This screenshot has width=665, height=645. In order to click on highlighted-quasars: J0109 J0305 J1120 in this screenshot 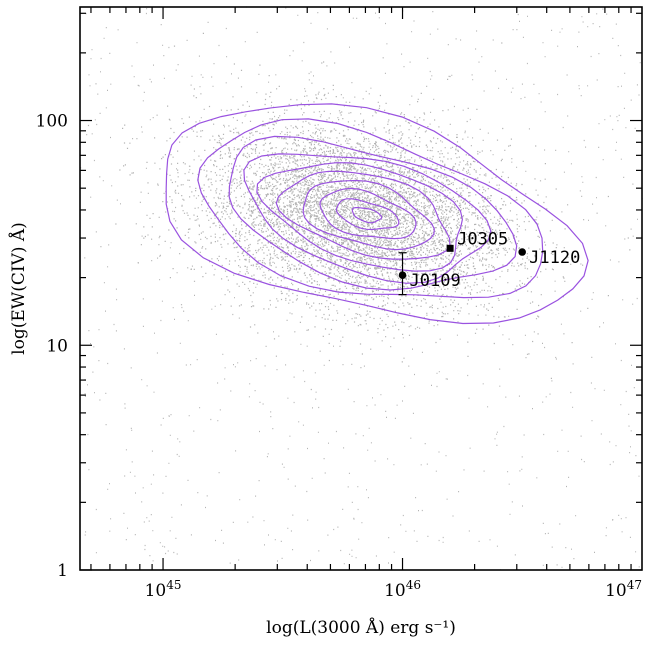, I will do `click(489, 262)`.